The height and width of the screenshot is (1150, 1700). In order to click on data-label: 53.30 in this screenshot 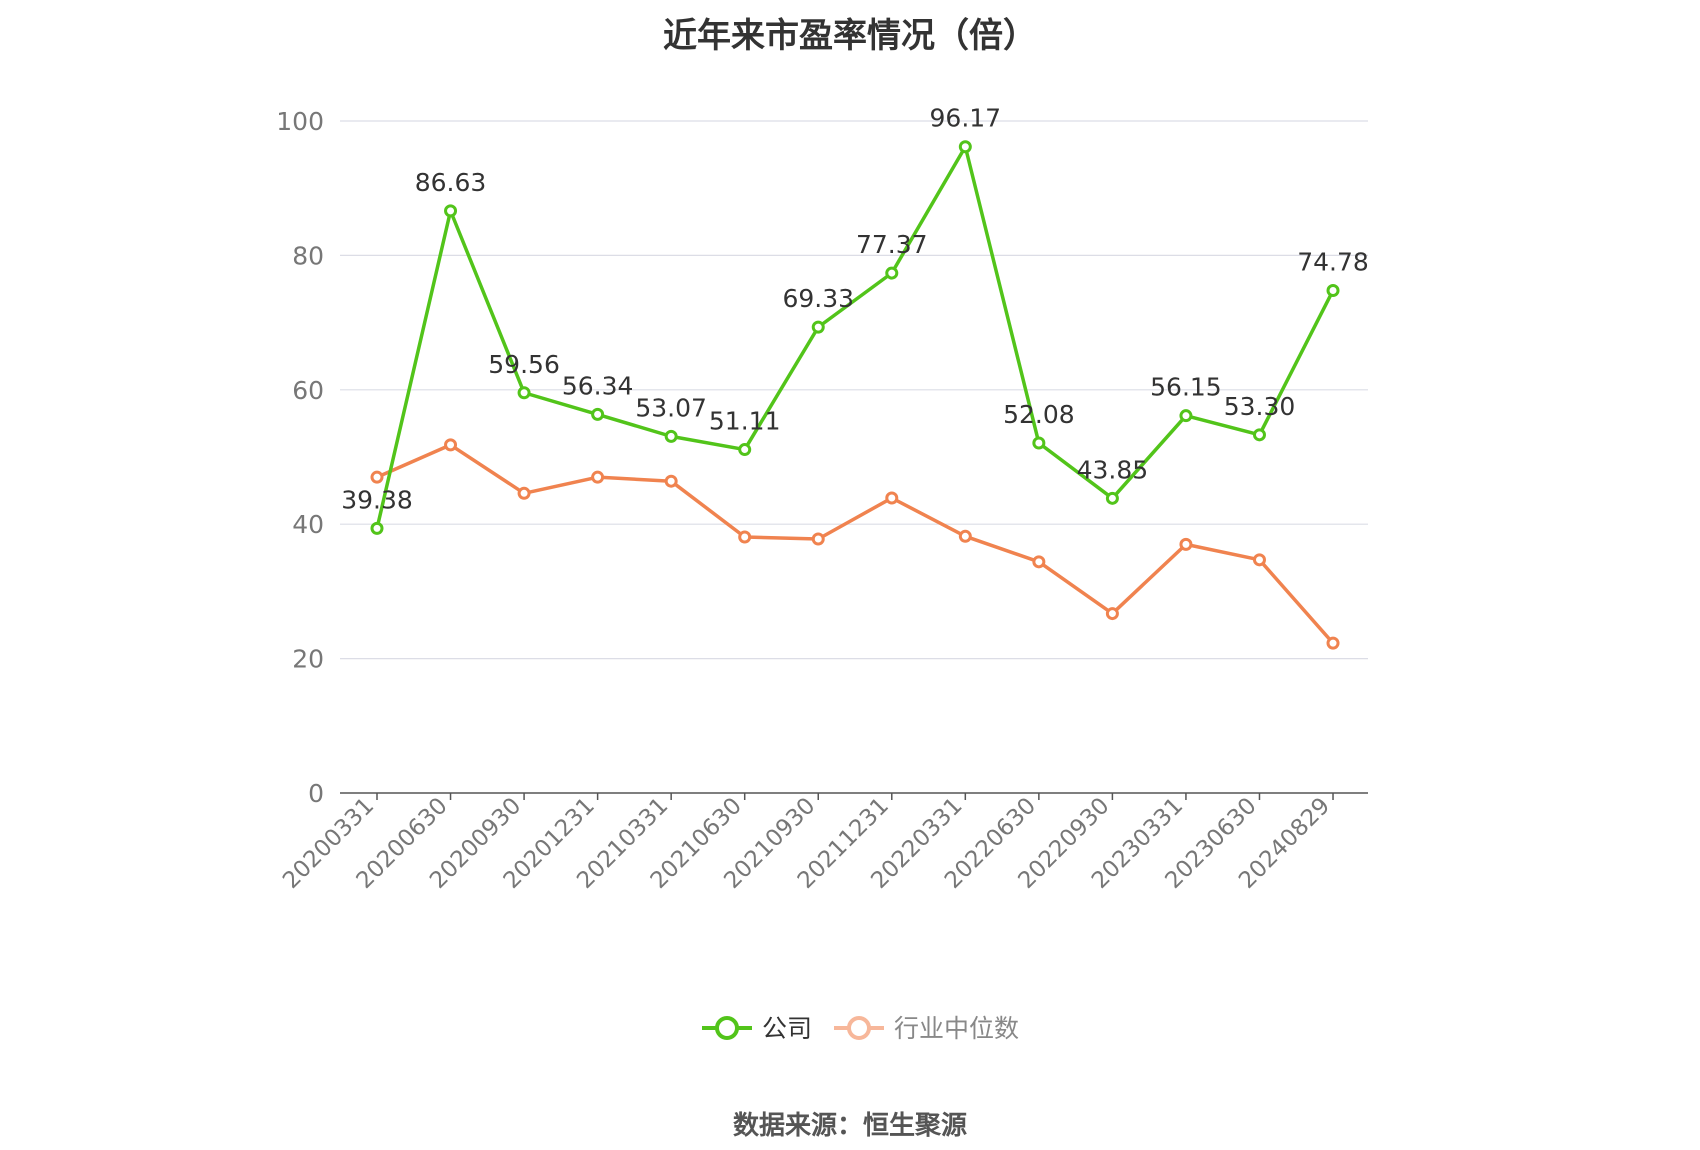, I will do `click(1260, 406)`.